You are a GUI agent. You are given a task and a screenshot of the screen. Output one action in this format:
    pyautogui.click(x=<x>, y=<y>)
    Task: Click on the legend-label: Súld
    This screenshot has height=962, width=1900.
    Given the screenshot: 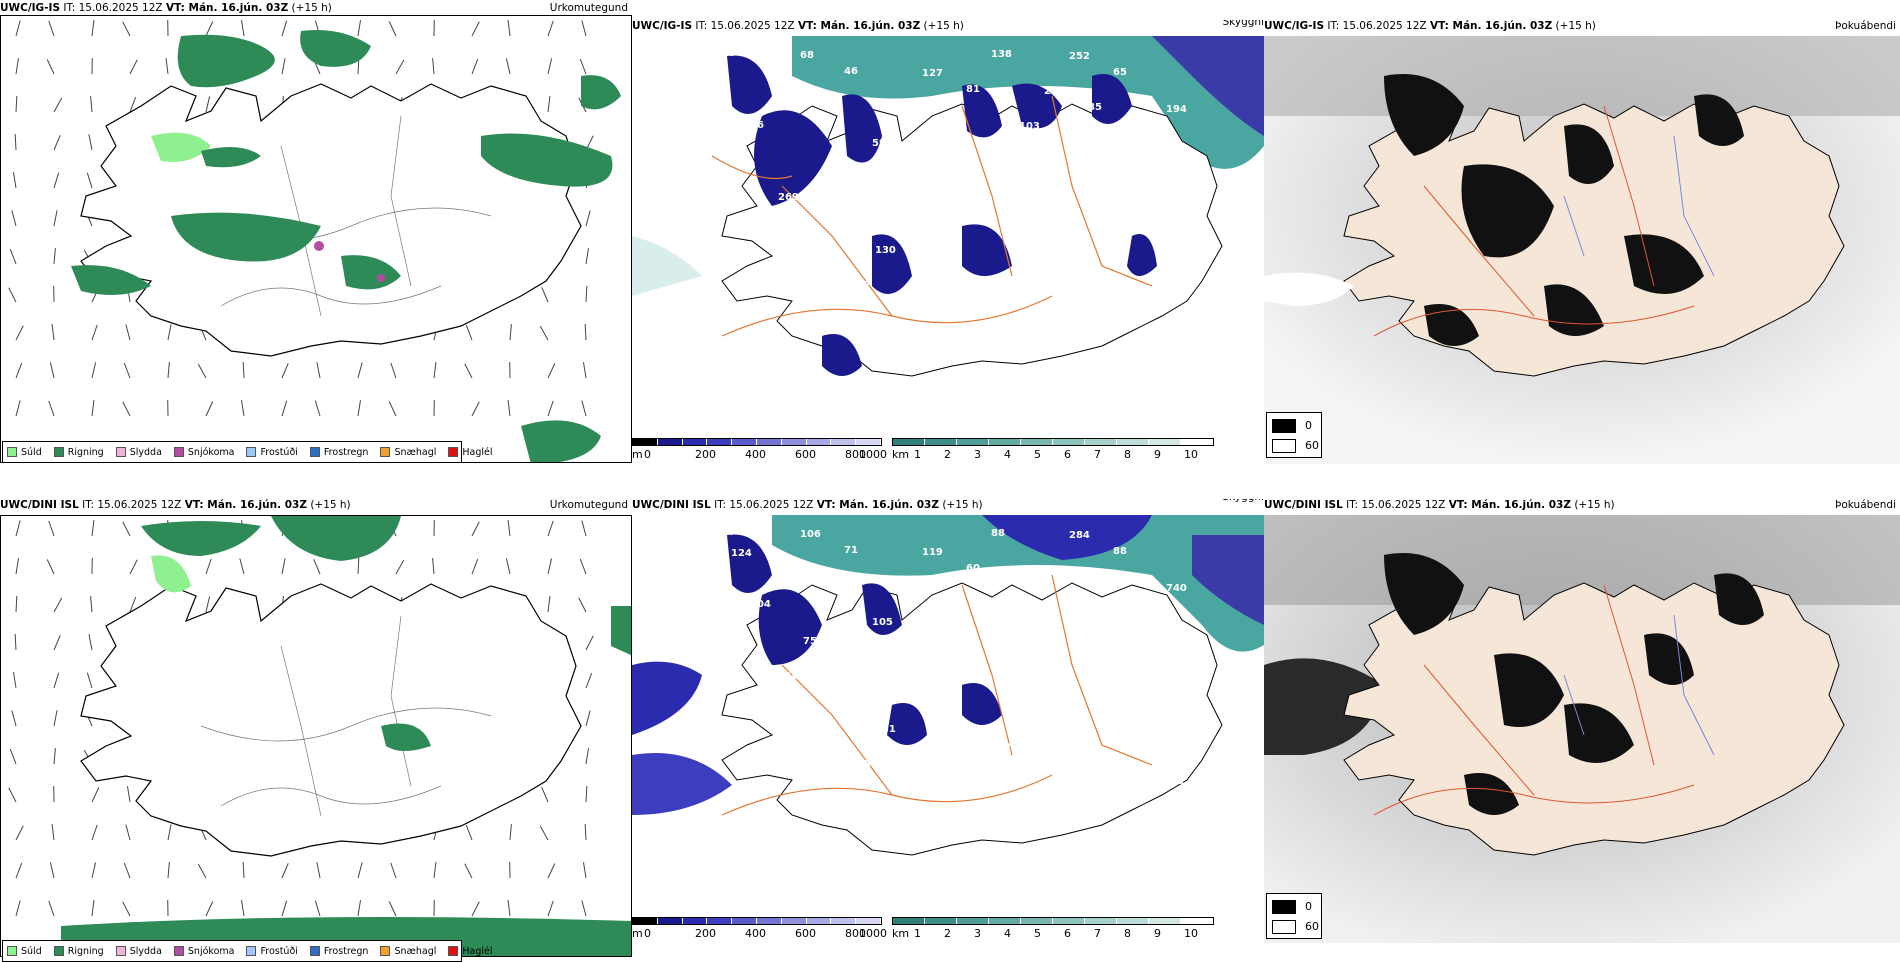 What is the action you would take?
    pyautogui.click(x=31, y=452)
    